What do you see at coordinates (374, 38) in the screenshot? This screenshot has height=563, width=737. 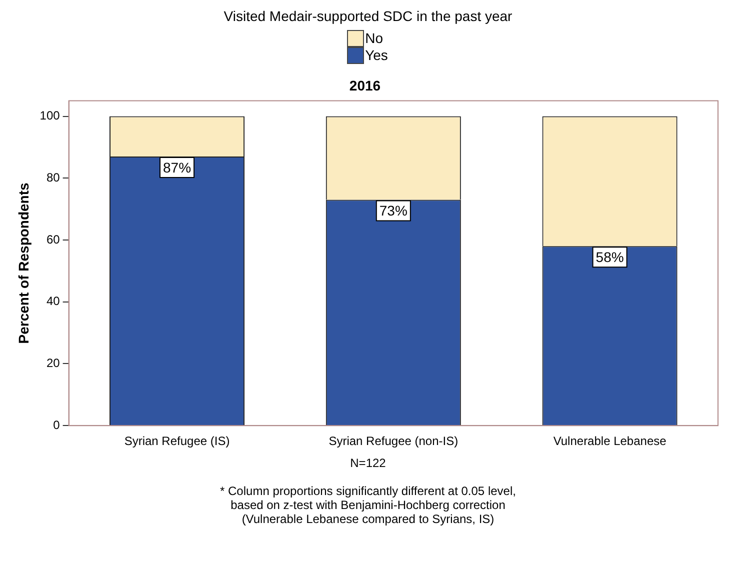 I see `legend-label: No` at bounding box center [374, 38].